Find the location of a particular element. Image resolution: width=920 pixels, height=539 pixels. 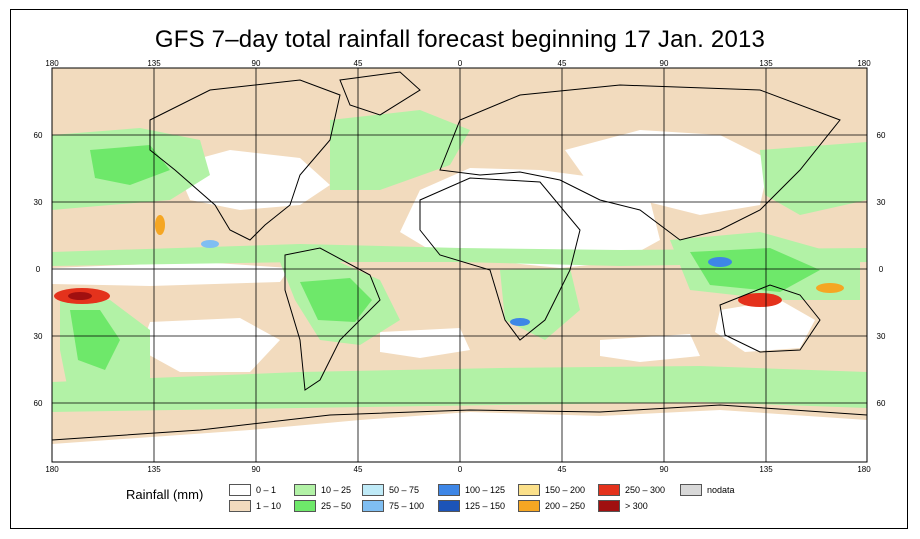

lon-ticks-bottom: 180 135 90 45 0 45 90 135 180 is located at coordinates (458, 469).